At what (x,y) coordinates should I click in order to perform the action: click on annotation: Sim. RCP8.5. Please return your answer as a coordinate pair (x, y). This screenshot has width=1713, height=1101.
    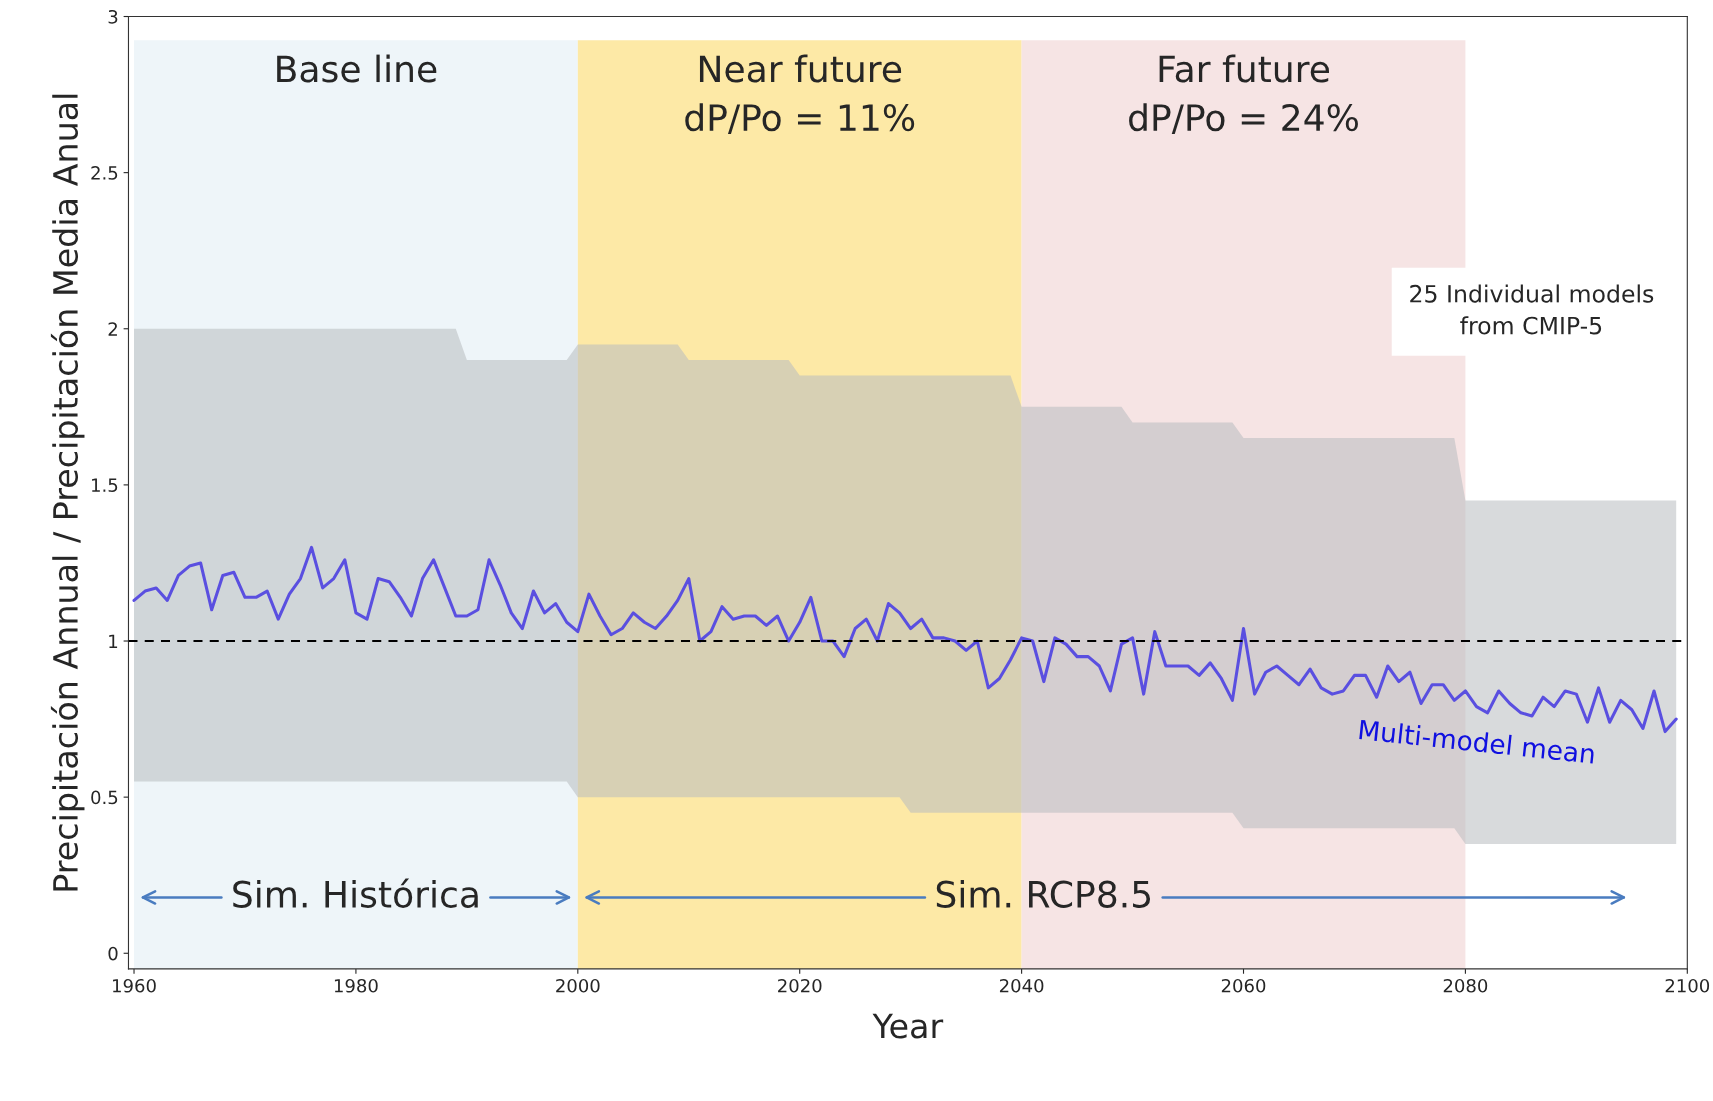
    Looking at the image, I should click on (1043, 893).